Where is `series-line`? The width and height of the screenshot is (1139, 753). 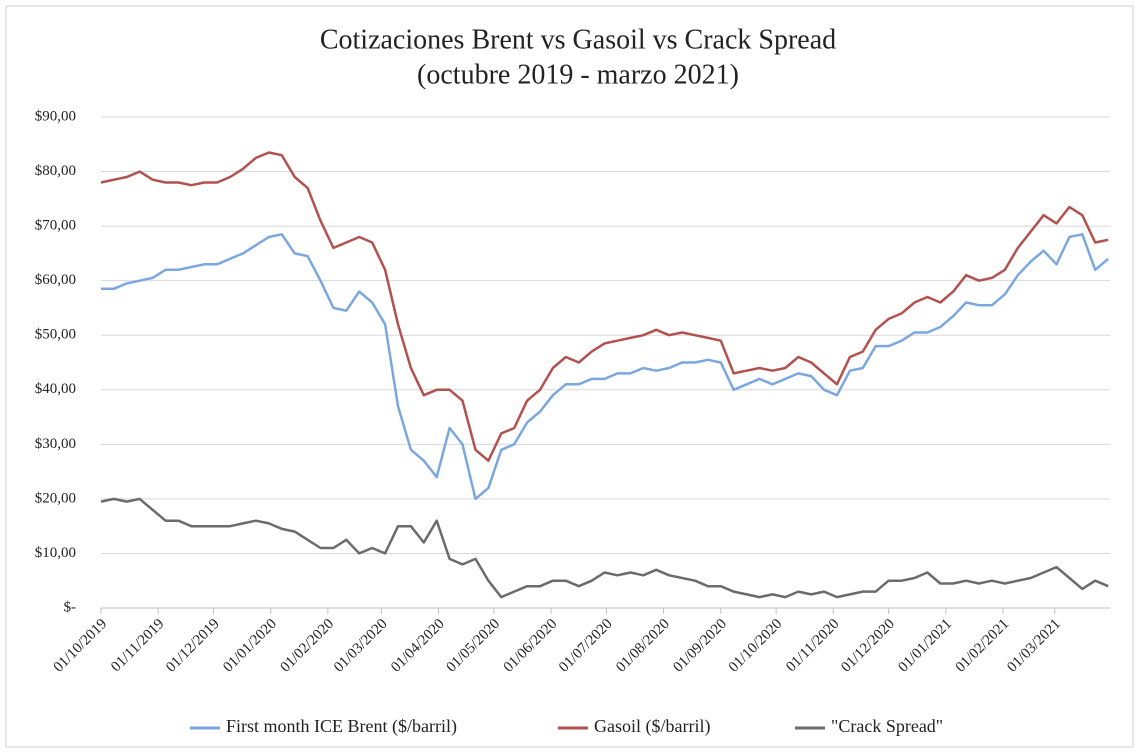
series-line is located at coordinates (604, 548).